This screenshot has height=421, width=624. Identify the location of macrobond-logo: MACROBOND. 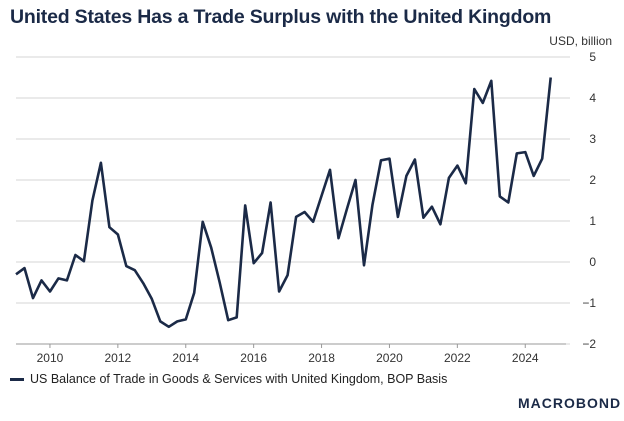
(570, 403).